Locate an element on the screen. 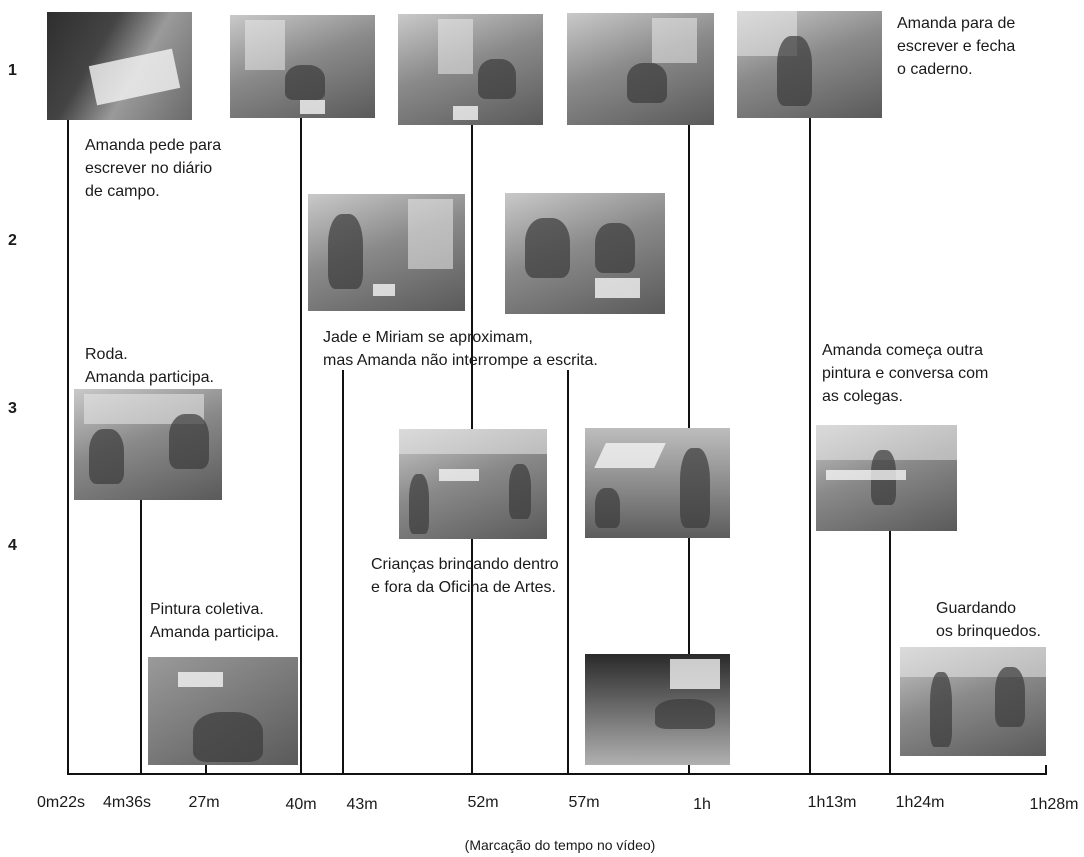 The image size is (1084, 857). time-tick-label: 0m22s is located at coordinates (61, 802).